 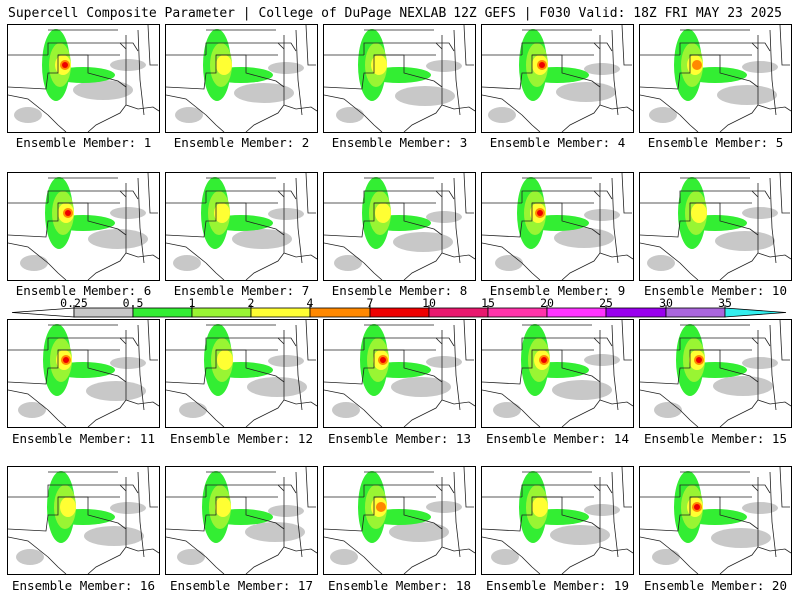 What do you see at coordinates (83, 438) in the screenshot?
I see `member-caption: Ensemble Member: 11` at bounding box center [83, 438].